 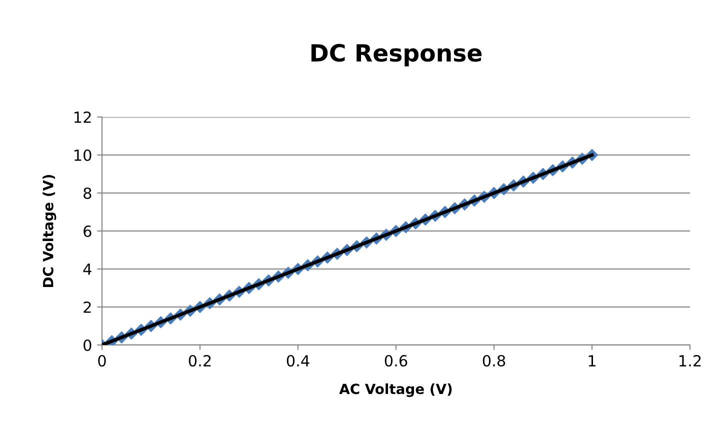 What do you see at coordinates (395, 390) in the screenshot?
I see `x-axis-title: AC Voltage (V)` at bounding box center [395, 390].